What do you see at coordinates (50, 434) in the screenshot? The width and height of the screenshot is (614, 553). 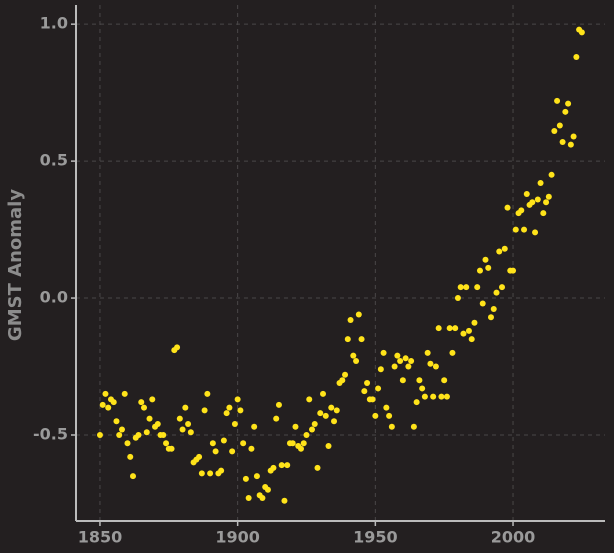 I see `y-tick-label: -0.5` at bounding box center [50, 434].